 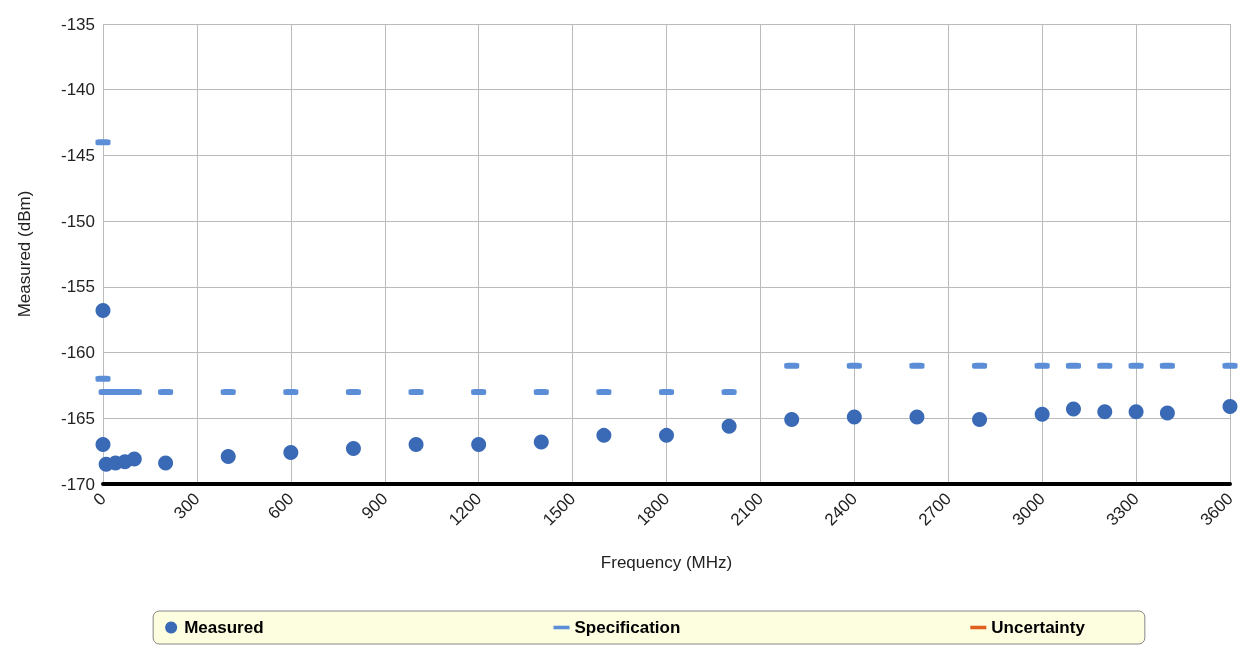 What do you see at coordinates (77, 90) in the screenshot?
I see `y-tick-label: -140` at bounding box center [77, 90].